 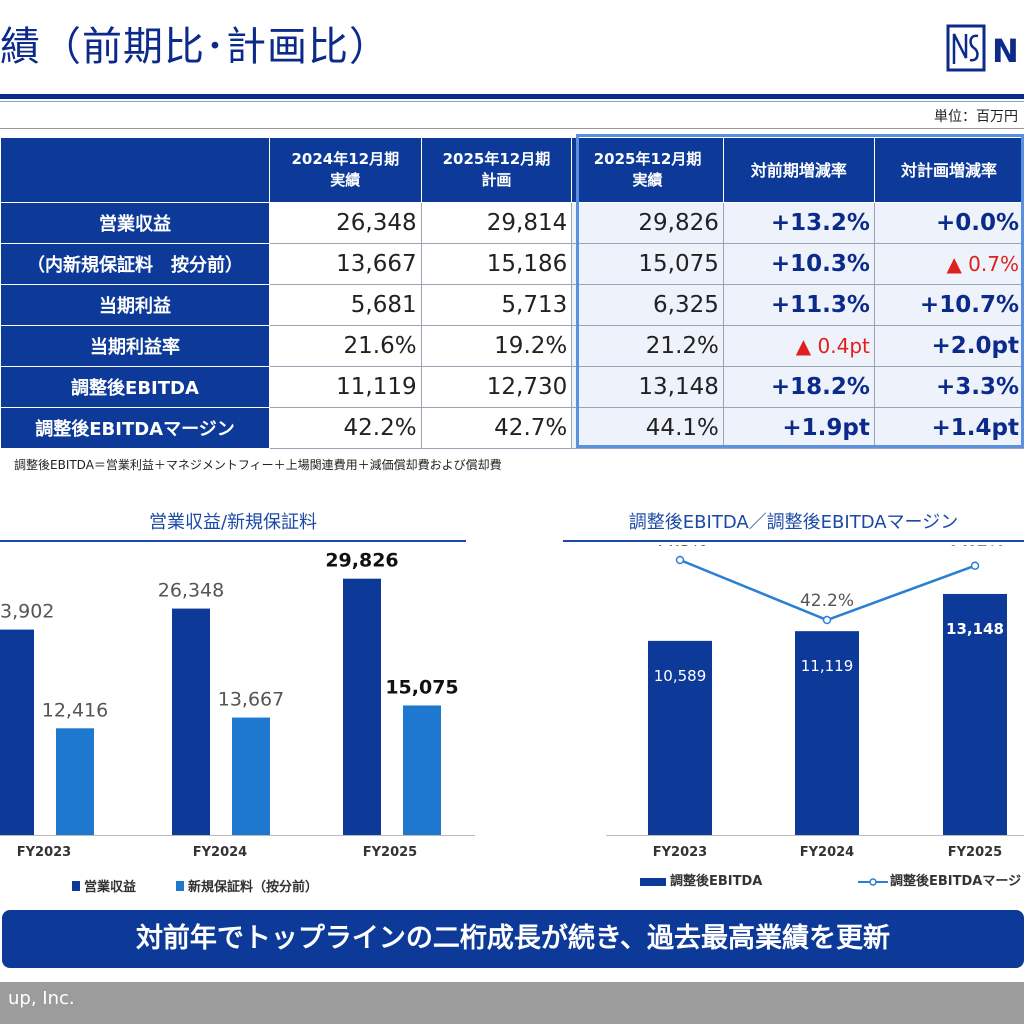 What do you see at coordinates (798, 387) in the screenshot?
I see `change-cell: +18.2%` at bounding box center [798, 387].